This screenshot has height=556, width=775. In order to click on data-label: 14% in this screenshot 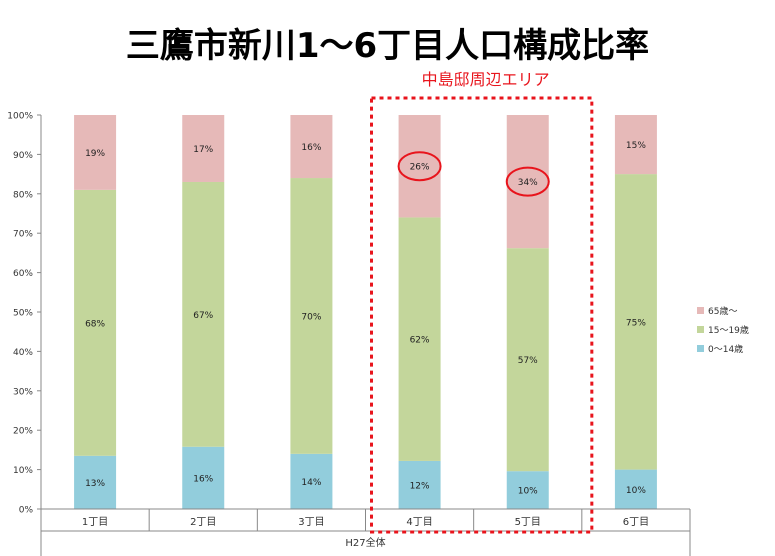, I will do `click(311, 483)`.